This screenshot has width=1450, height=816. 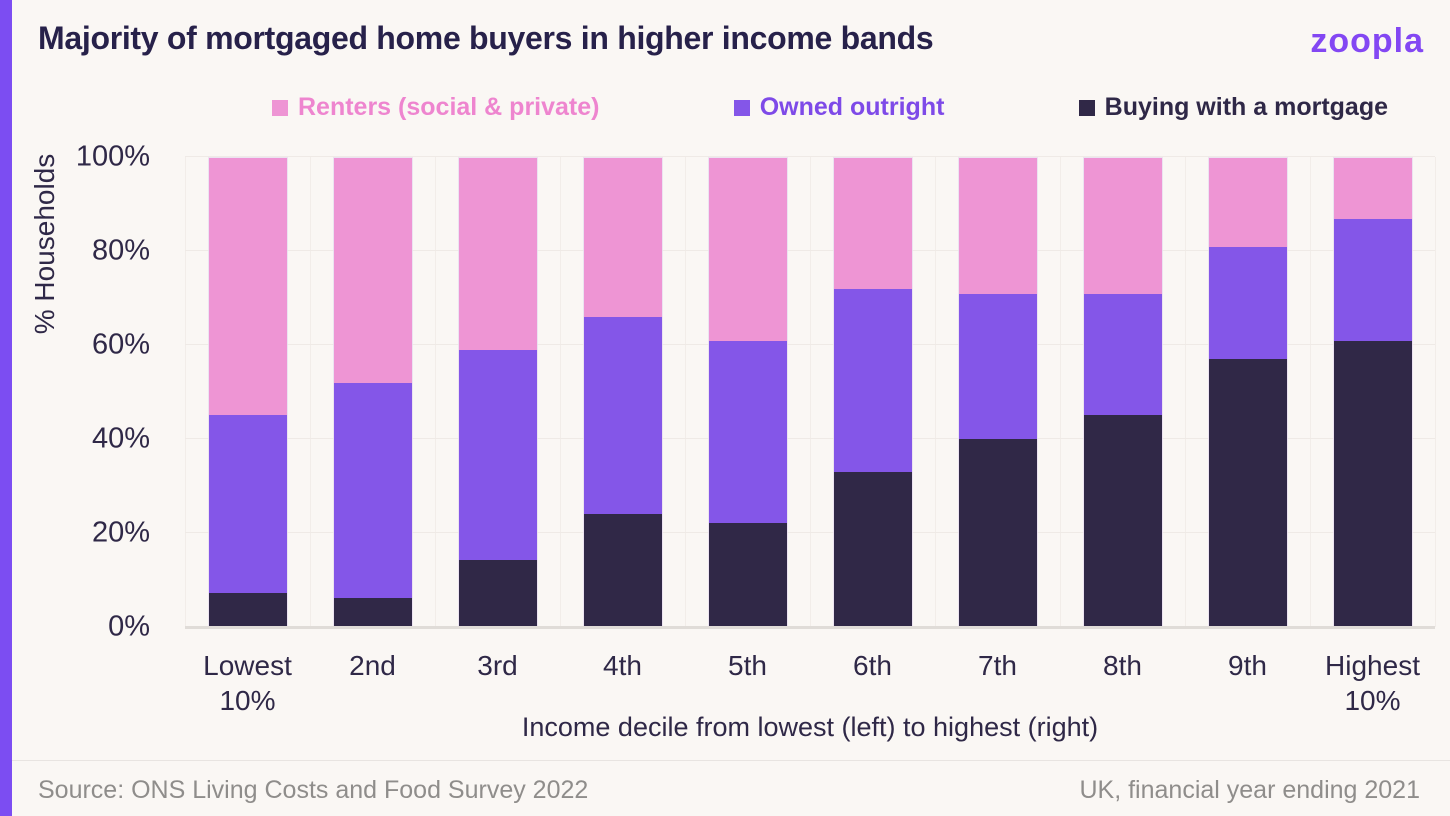 I want to click on stacked-bar-5th, so click(x=747, y=392).